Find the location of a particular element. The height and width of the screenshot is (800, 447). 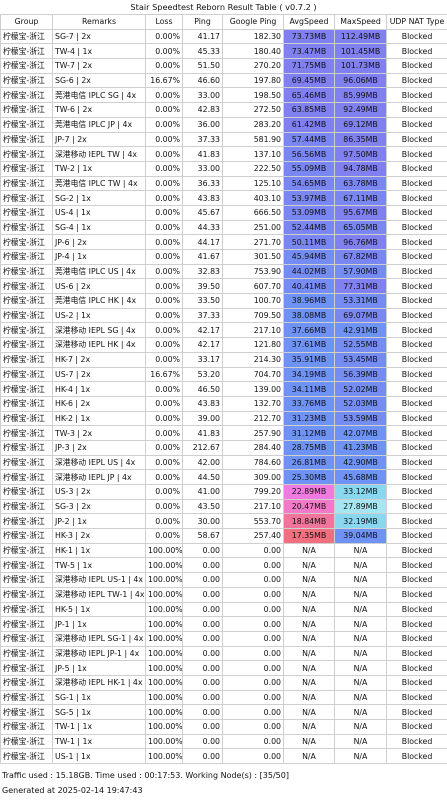

ping-cell: 39.50 is located at coordinates (202, 286).